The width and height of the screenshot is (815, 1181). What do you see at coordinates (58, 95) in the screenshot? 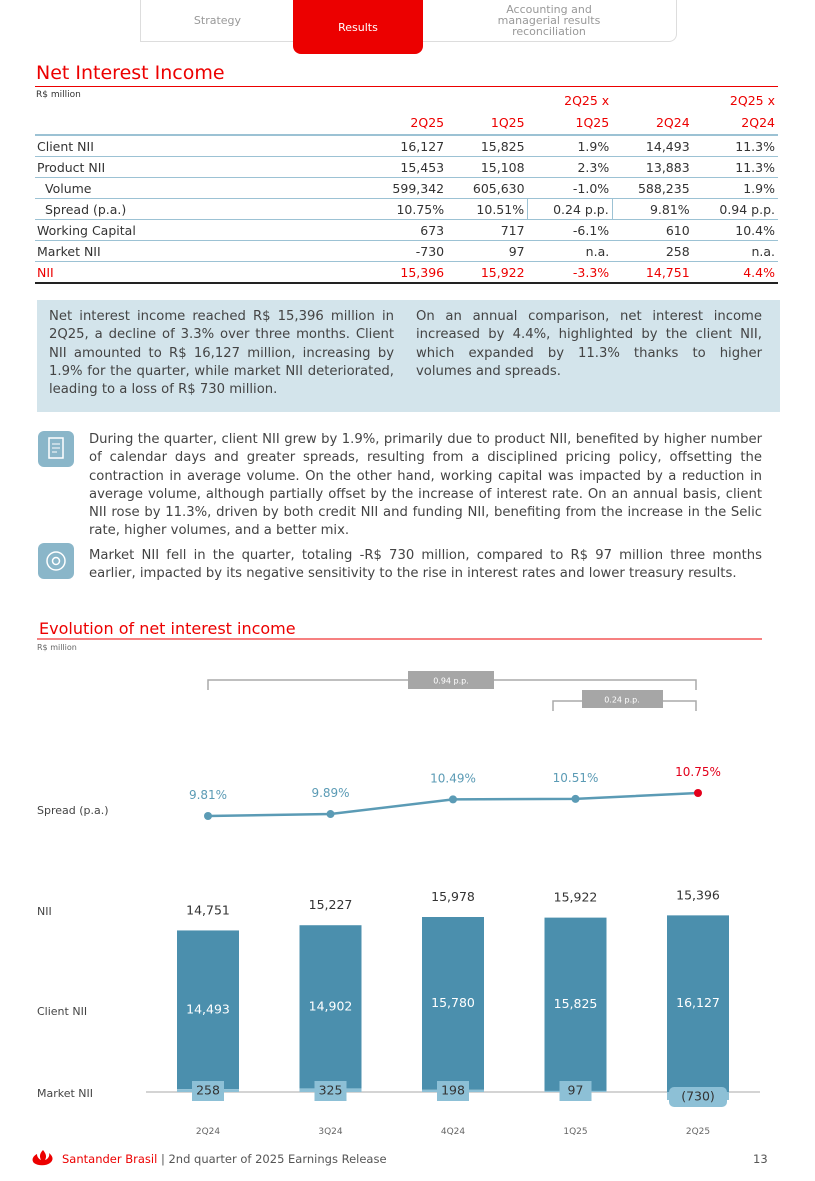
I see `unit: R$ million` at bounding box center [58, 95].